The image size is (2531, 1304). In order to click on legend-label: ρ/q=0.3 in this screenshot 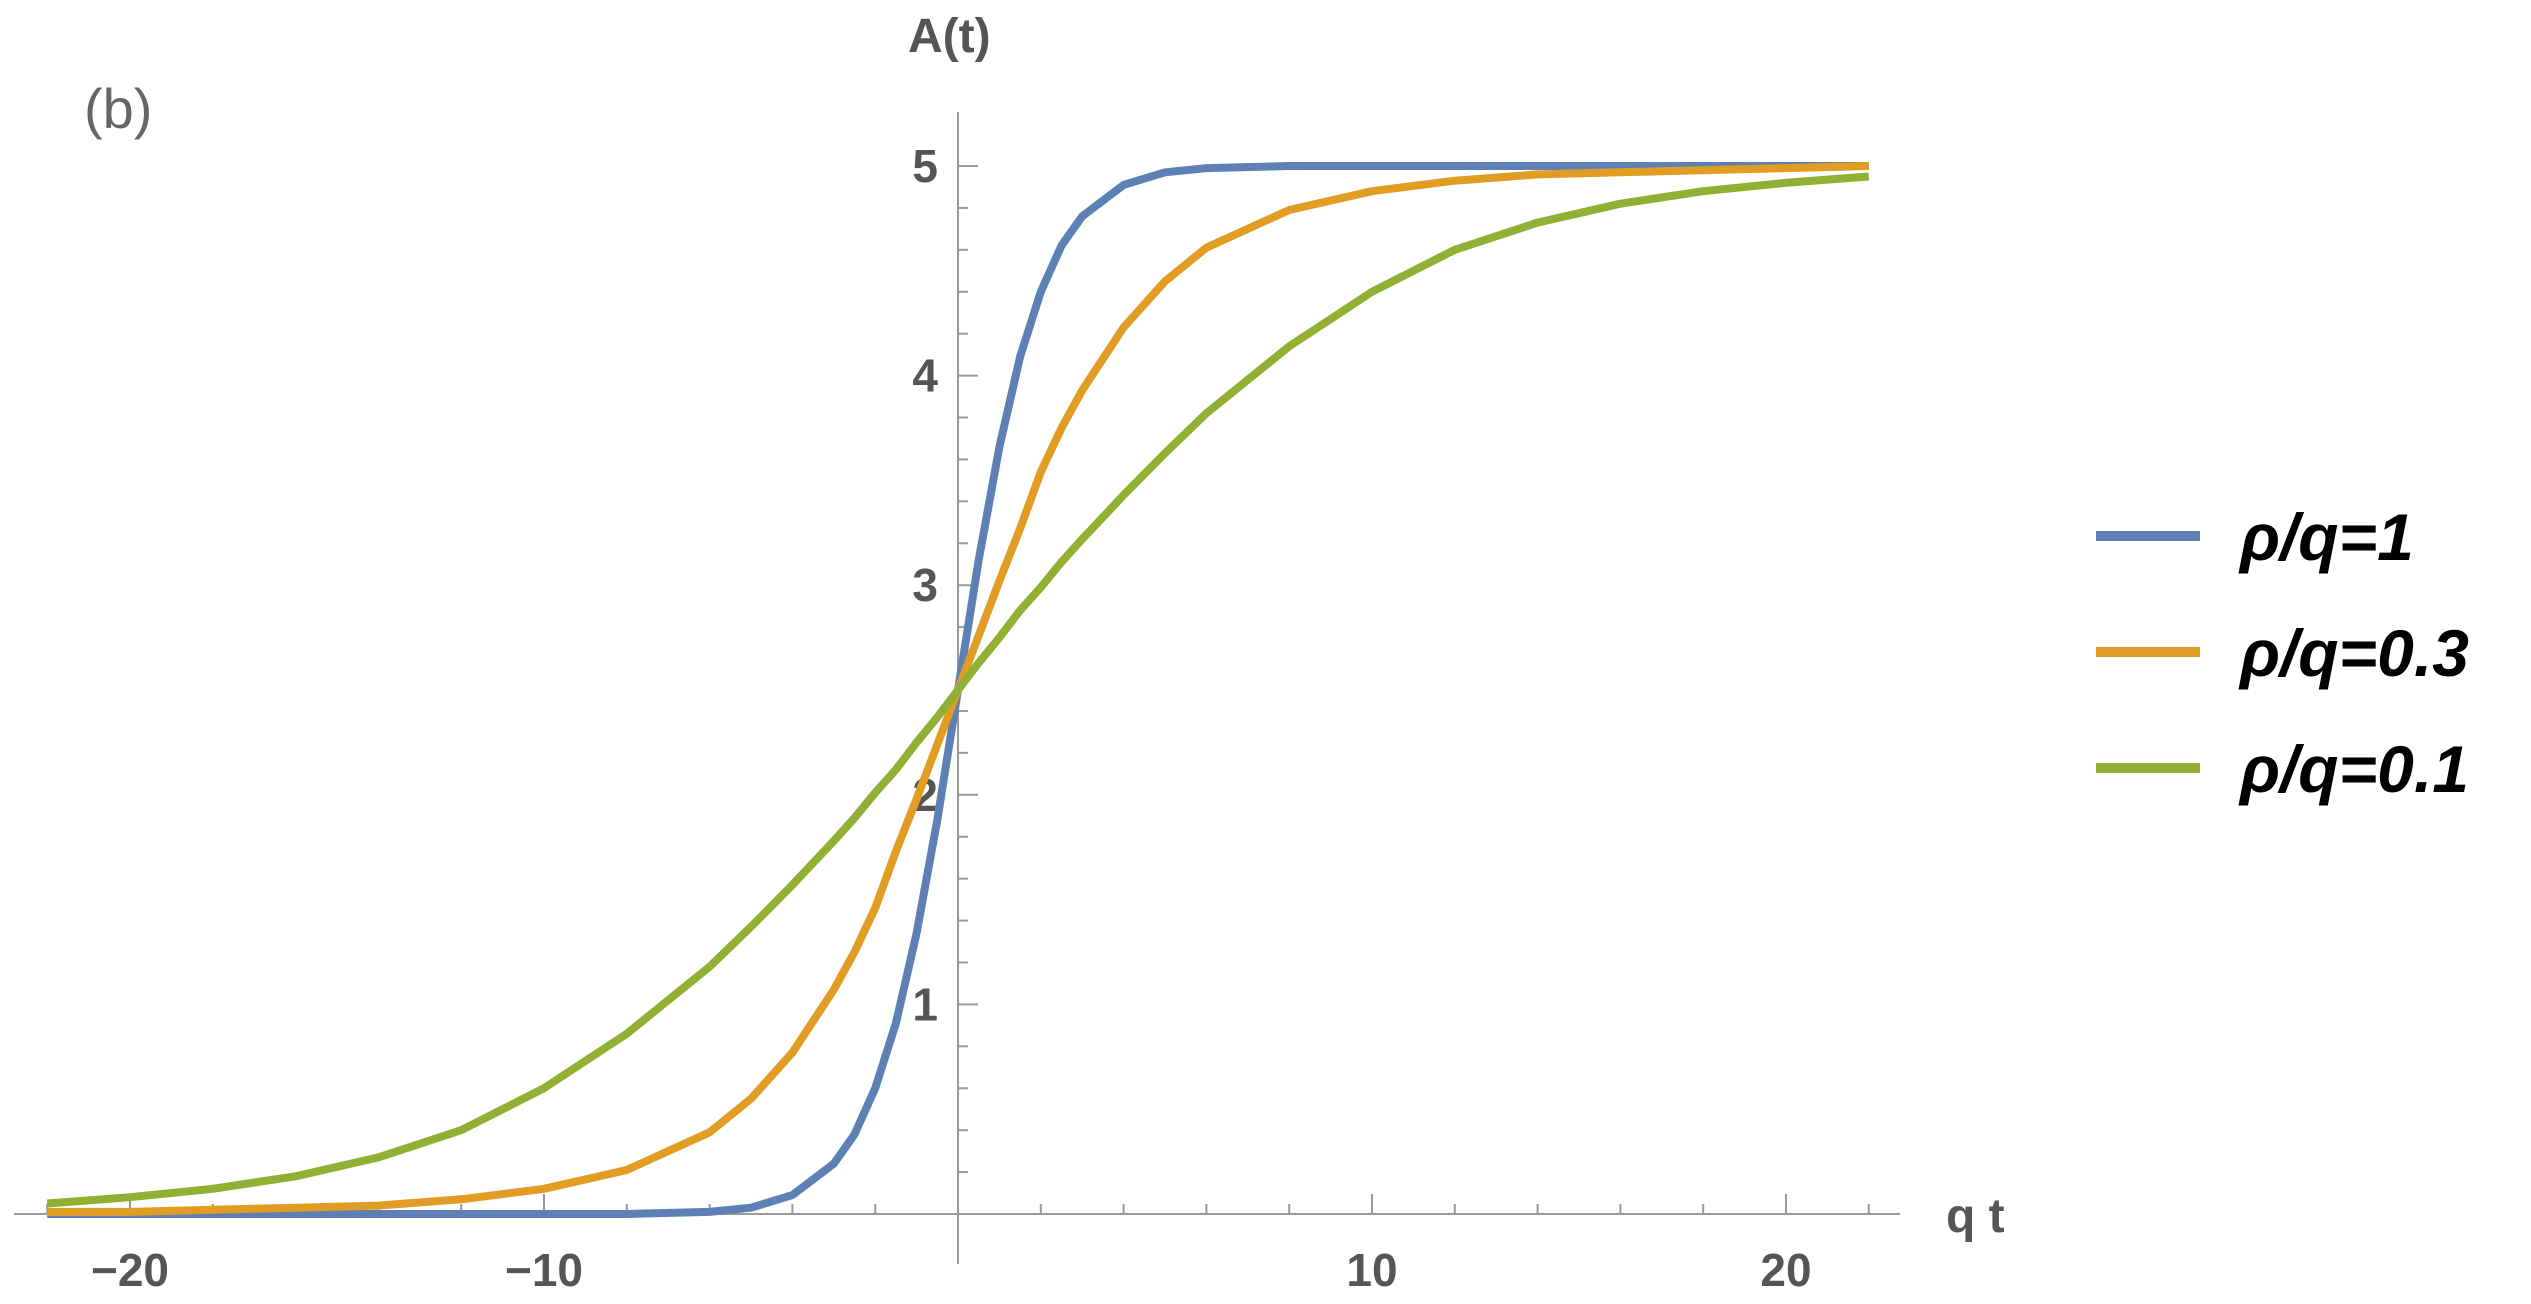, I will do `click(2353, 653)`.